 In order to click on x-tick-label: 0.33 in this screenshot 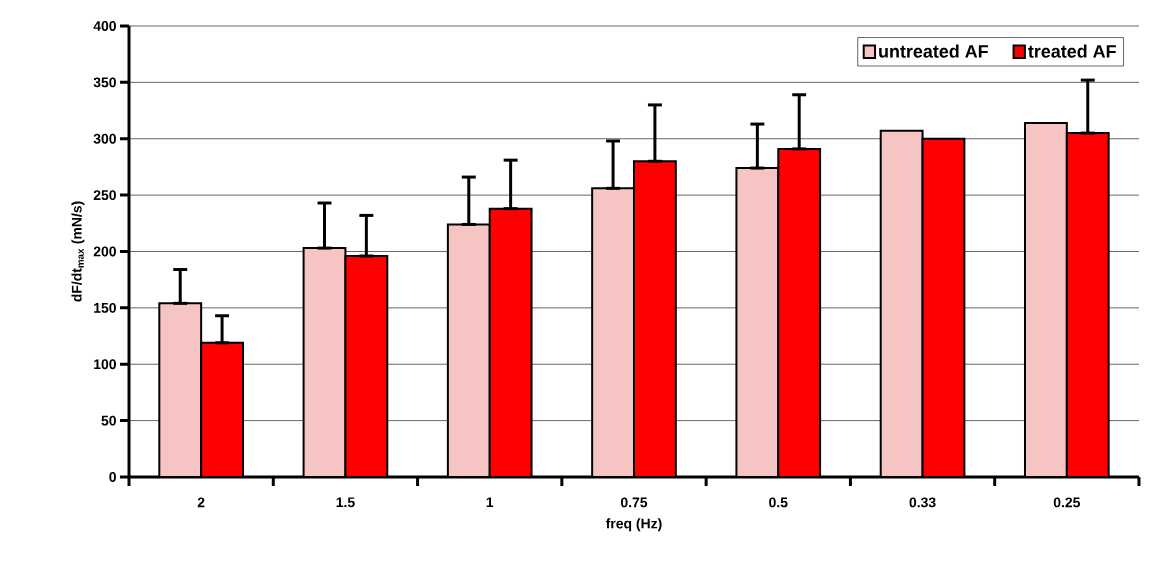, I will do `click(922, 502)`.